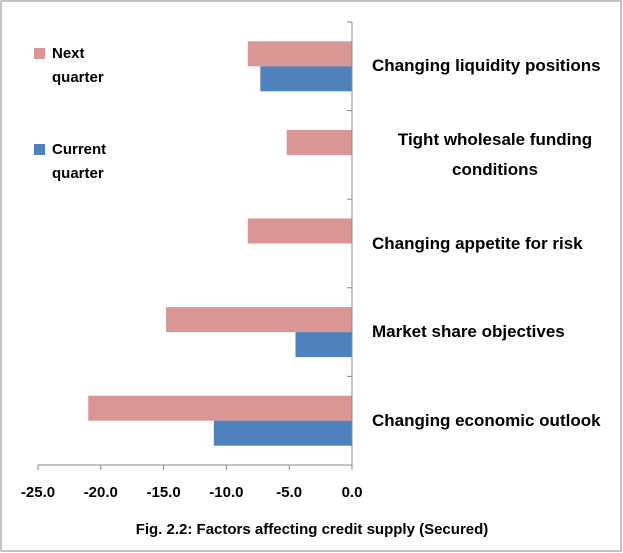 The image size is (623, 553). What do you see at coordinates (289, 492) in the screenshot?
I see `x-tick-label: -5.0` at bounding box center [289, 492].